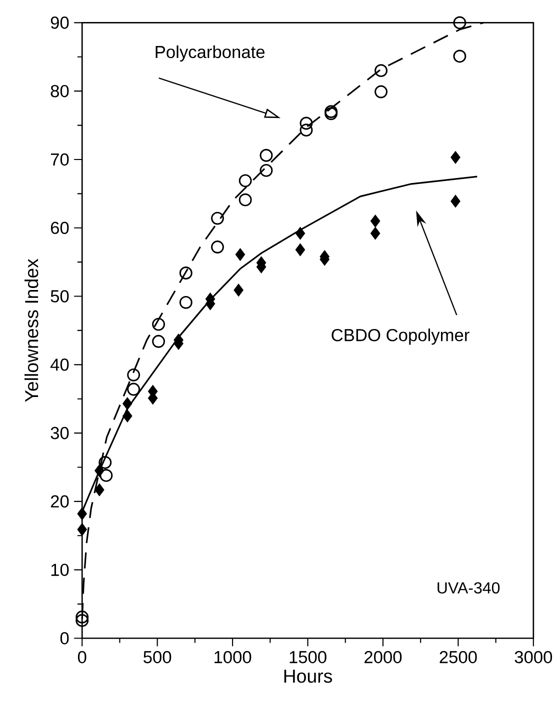 The width and height of the screenshot is (560, 709). What do you see at coordinates (60, 570) in the screenshot?
I see `y-tick-label: 10` at bounding box center [60, 570].